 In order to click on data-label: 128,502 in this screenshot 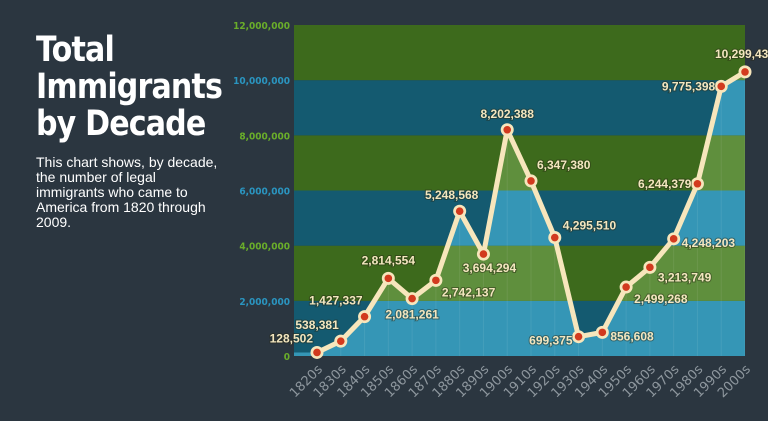, I will do `click(292, 338)`.